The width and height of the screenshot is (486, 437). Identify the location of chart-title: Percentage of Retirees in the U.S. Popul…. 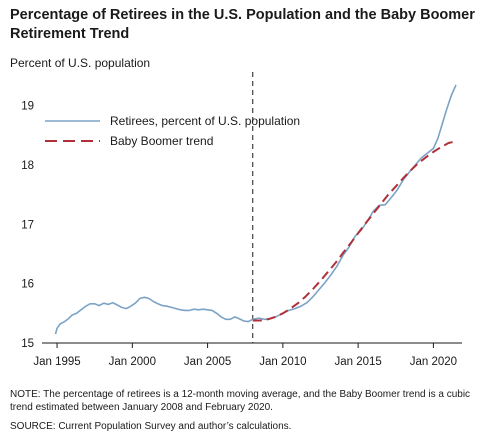
(242, 24).